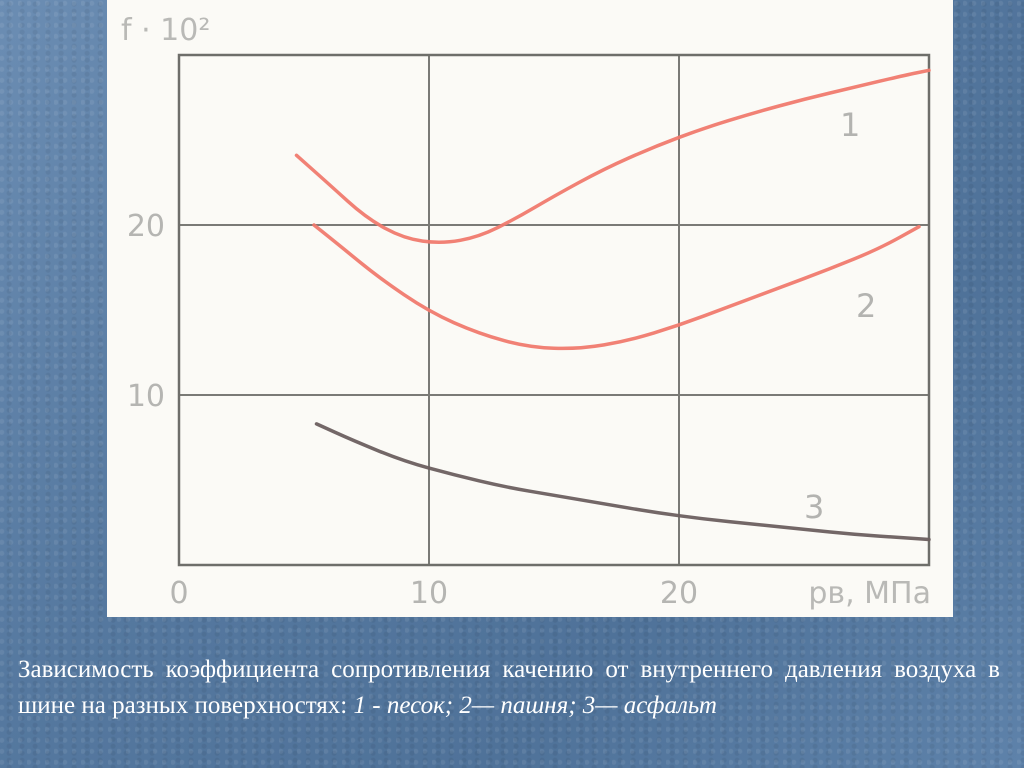 The width and height of the screenshot is (1024, 768). I want to click on y-tick-label: 10, so click(146, 396).